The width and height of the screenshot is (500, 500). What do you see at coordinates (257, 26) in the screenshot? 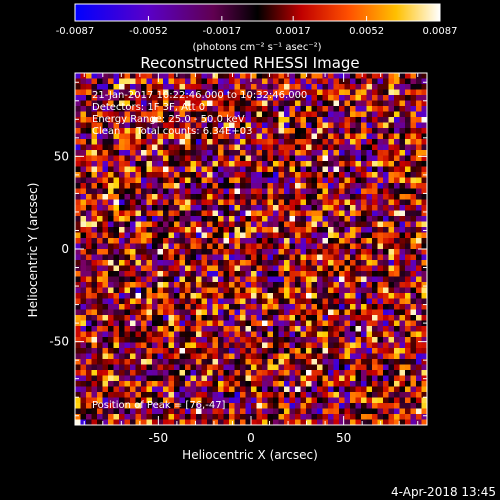
I see `colorbar-ticks: -0.0087 -0.0052 -0.0017 0.0017 0.0052 0.0087` at bounding box center [257, 26].